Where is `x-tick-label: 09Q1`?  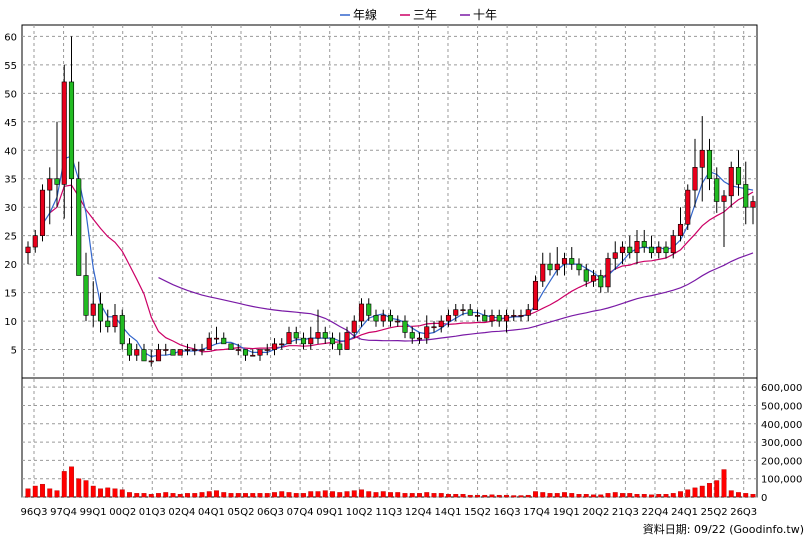
x-tick-label: 09Q1 is located at coordinates (329, 512).